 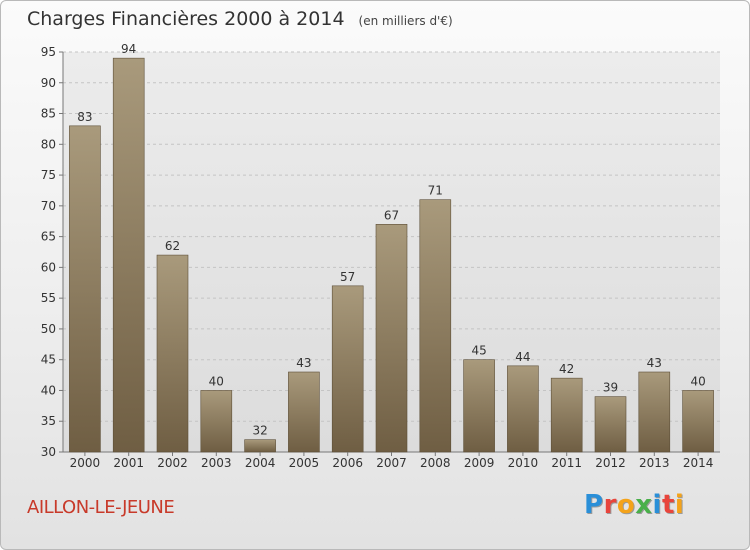 What do you see at coordinates (391, 215) in the screenshot?
I see `data-label: 67` at bounding box center [391, 215].